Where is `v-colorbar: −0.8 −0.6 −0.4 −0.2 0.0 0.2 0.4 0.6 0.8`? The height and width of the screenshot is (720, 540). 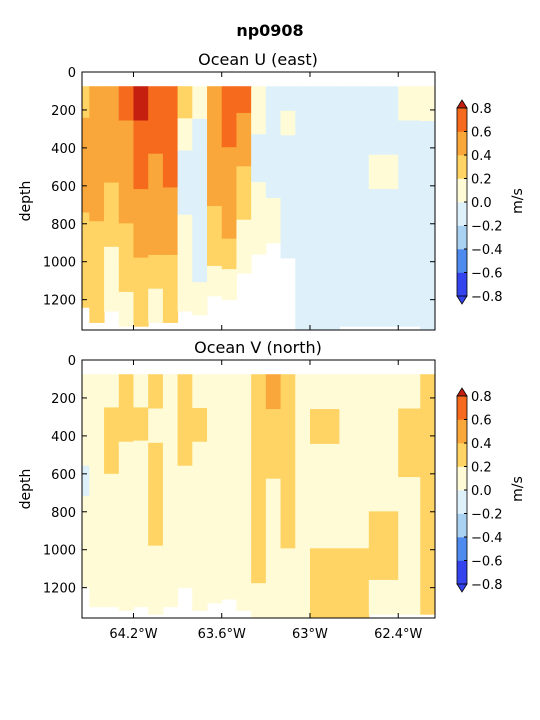 v-colorbar: −0.8 −0.6 −0.4 −0.2 0.0 0.2 0.4 0.6 0.8 is located at coordinates (479, 490).